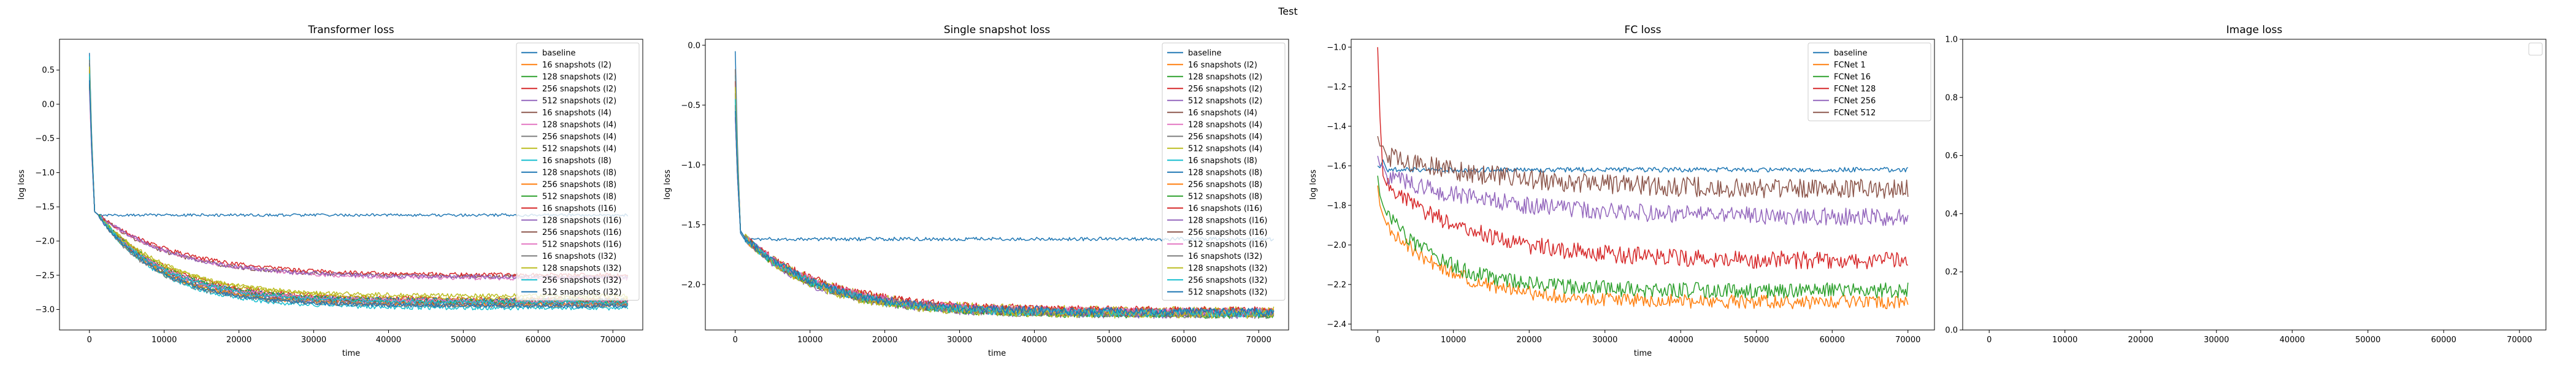 Image resolution: width=2576 pixels, height=368 pixels. I want to click on y-axis-label: log loss, so click(21, 184).